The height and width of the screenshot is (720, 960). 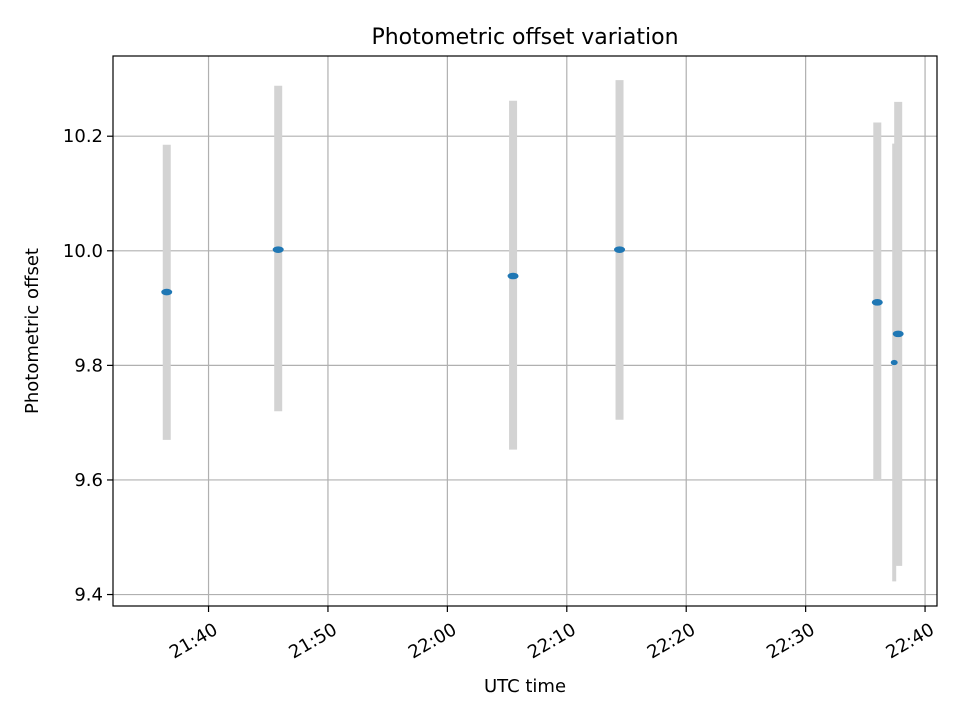 I want to click on x-axis-label: UTC time, so click(x=525, y=686).